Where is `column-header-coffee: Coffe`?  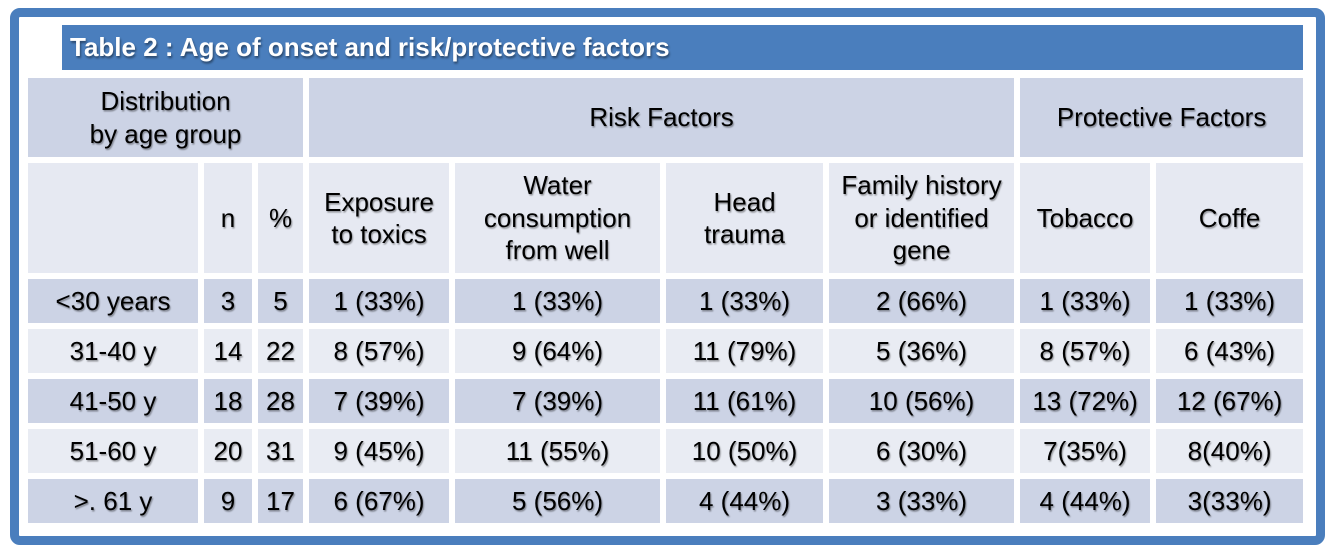 column-header-coffee: Coffe is located at coordinates (1230, 218).